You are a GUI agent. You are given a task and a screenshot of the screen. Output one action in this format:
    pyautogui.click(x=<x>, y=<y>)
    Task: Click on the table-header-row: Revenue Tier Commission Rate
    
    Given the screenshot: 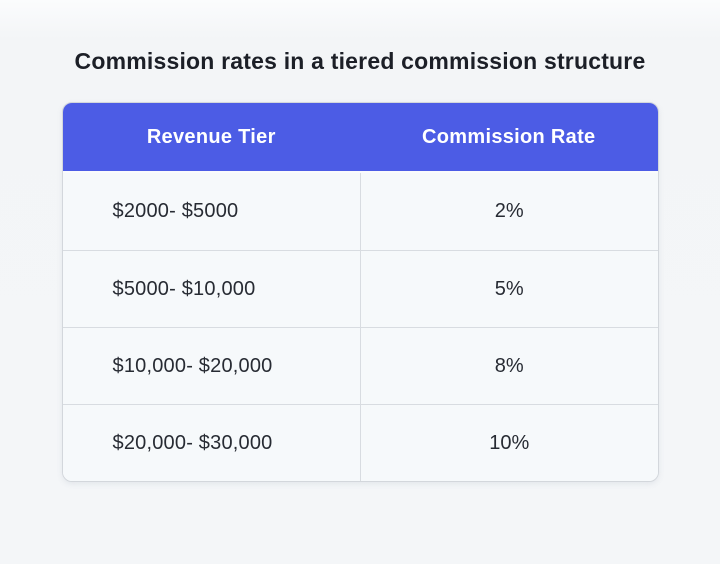 What is the action you would take?
    pyautogui.click(x=360, y=138)
    